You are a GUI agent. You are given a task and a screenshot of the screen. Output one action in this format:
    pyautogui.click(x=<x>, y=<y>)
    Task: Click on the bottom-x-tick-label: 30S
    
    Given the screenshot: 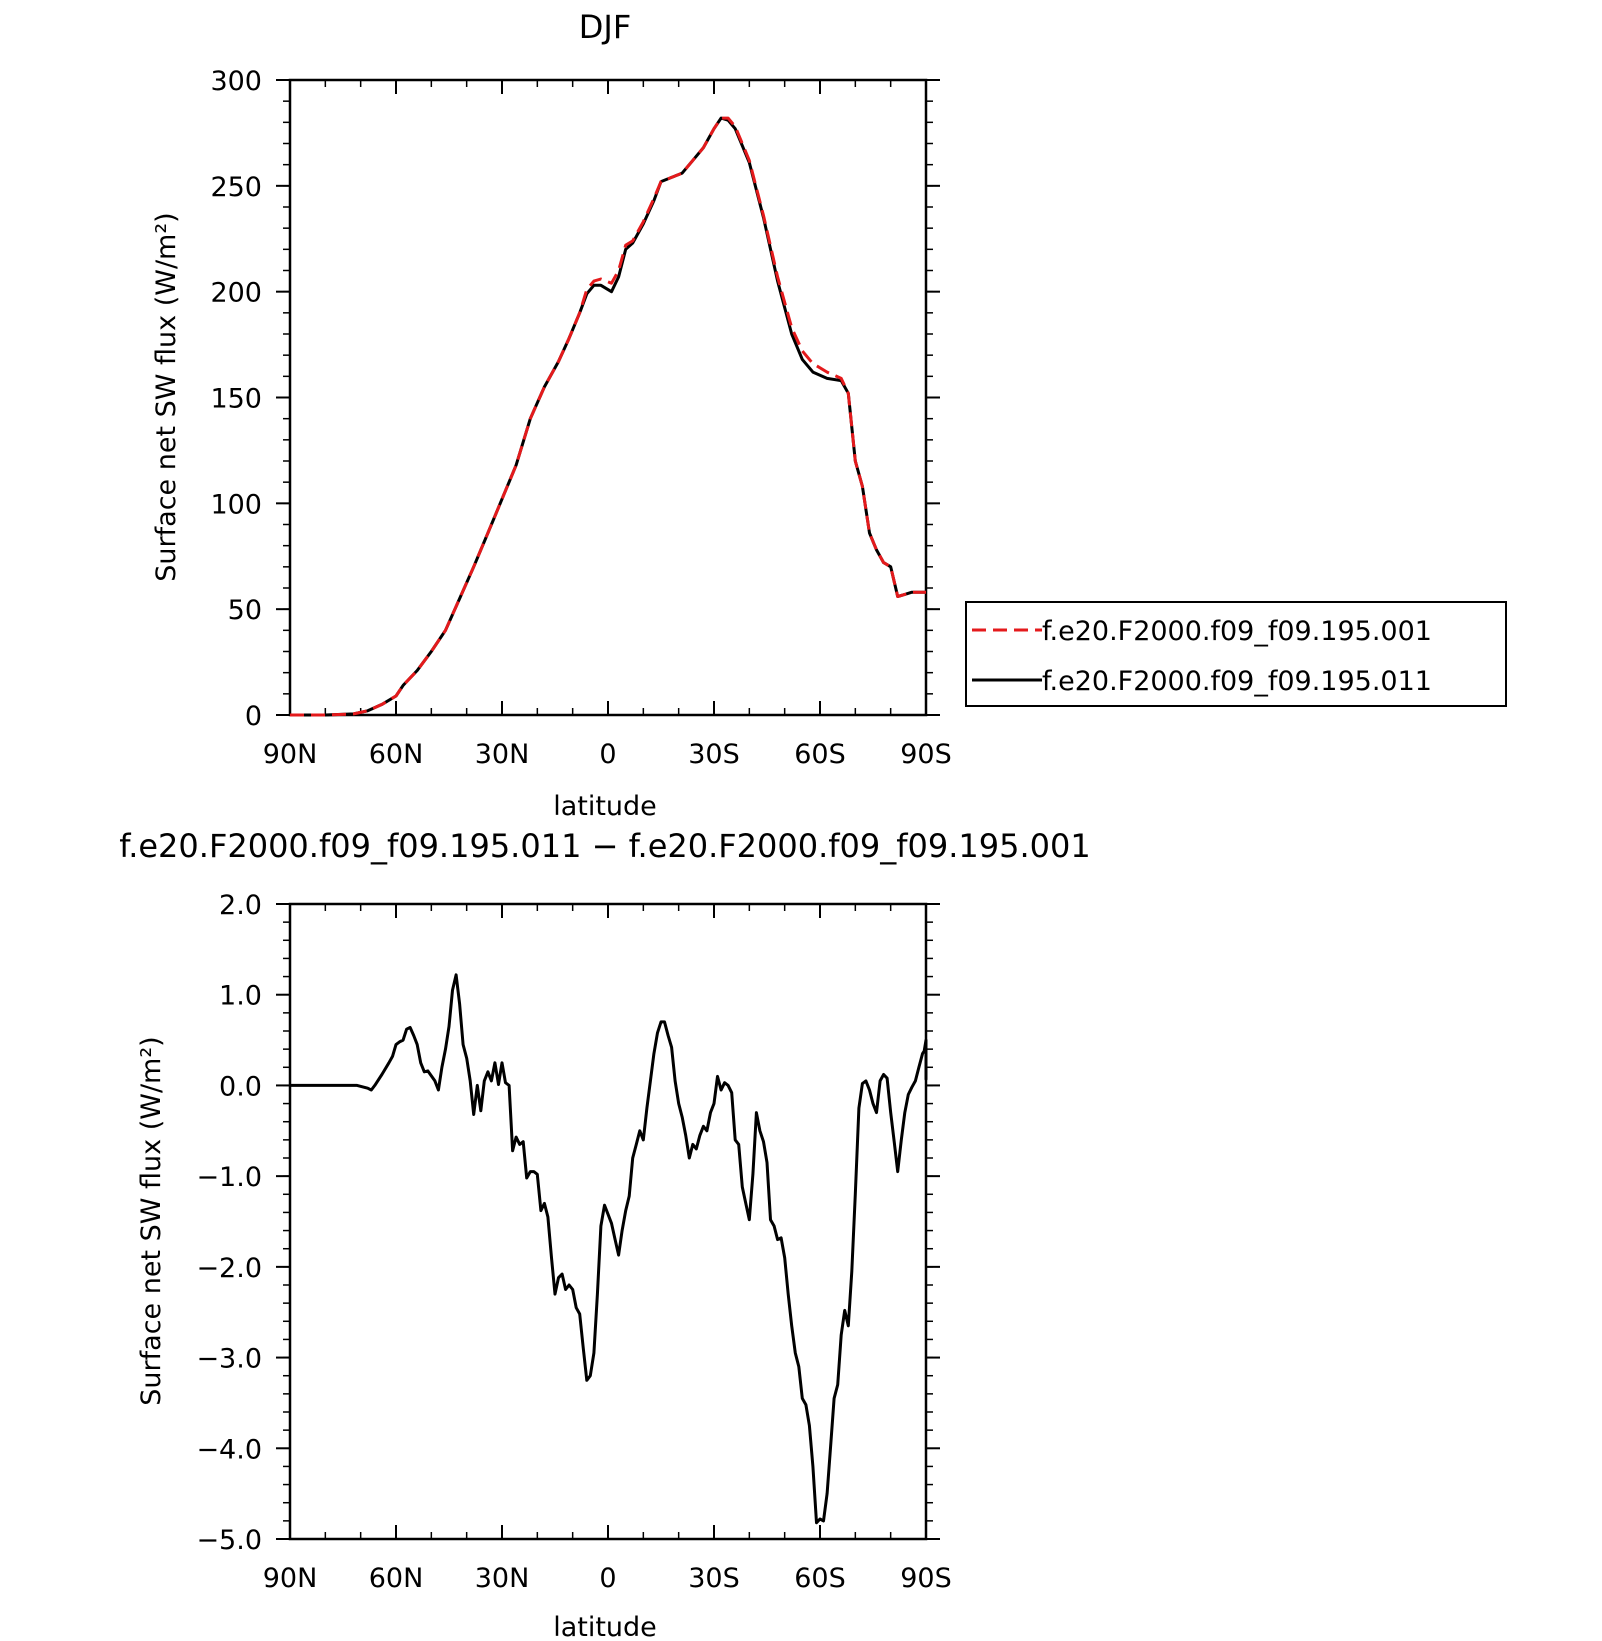 What is the action you would take?
    pyautogui.click(x=714, y=1578)
    